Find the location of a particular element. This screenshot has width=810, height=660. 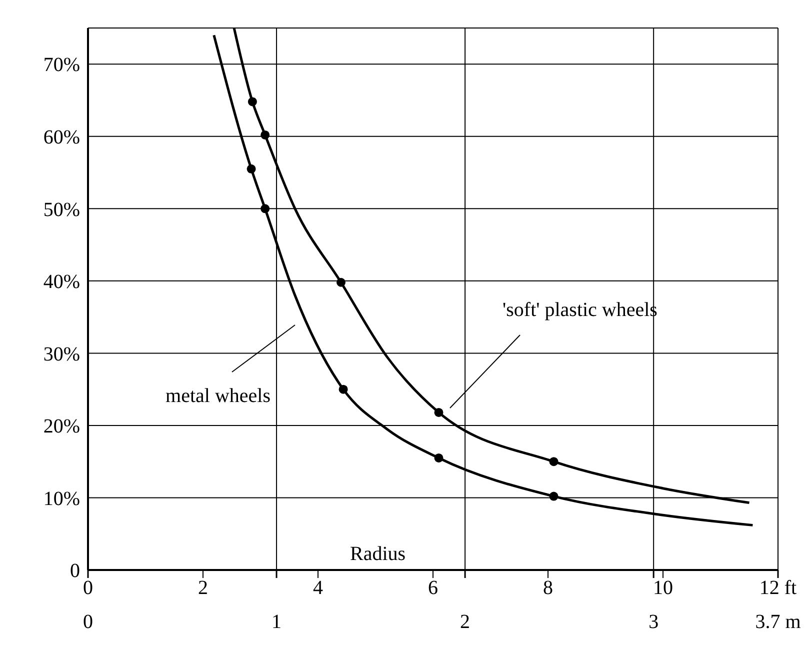

x-tick-label: 6 is located at coordinates (433, 588).